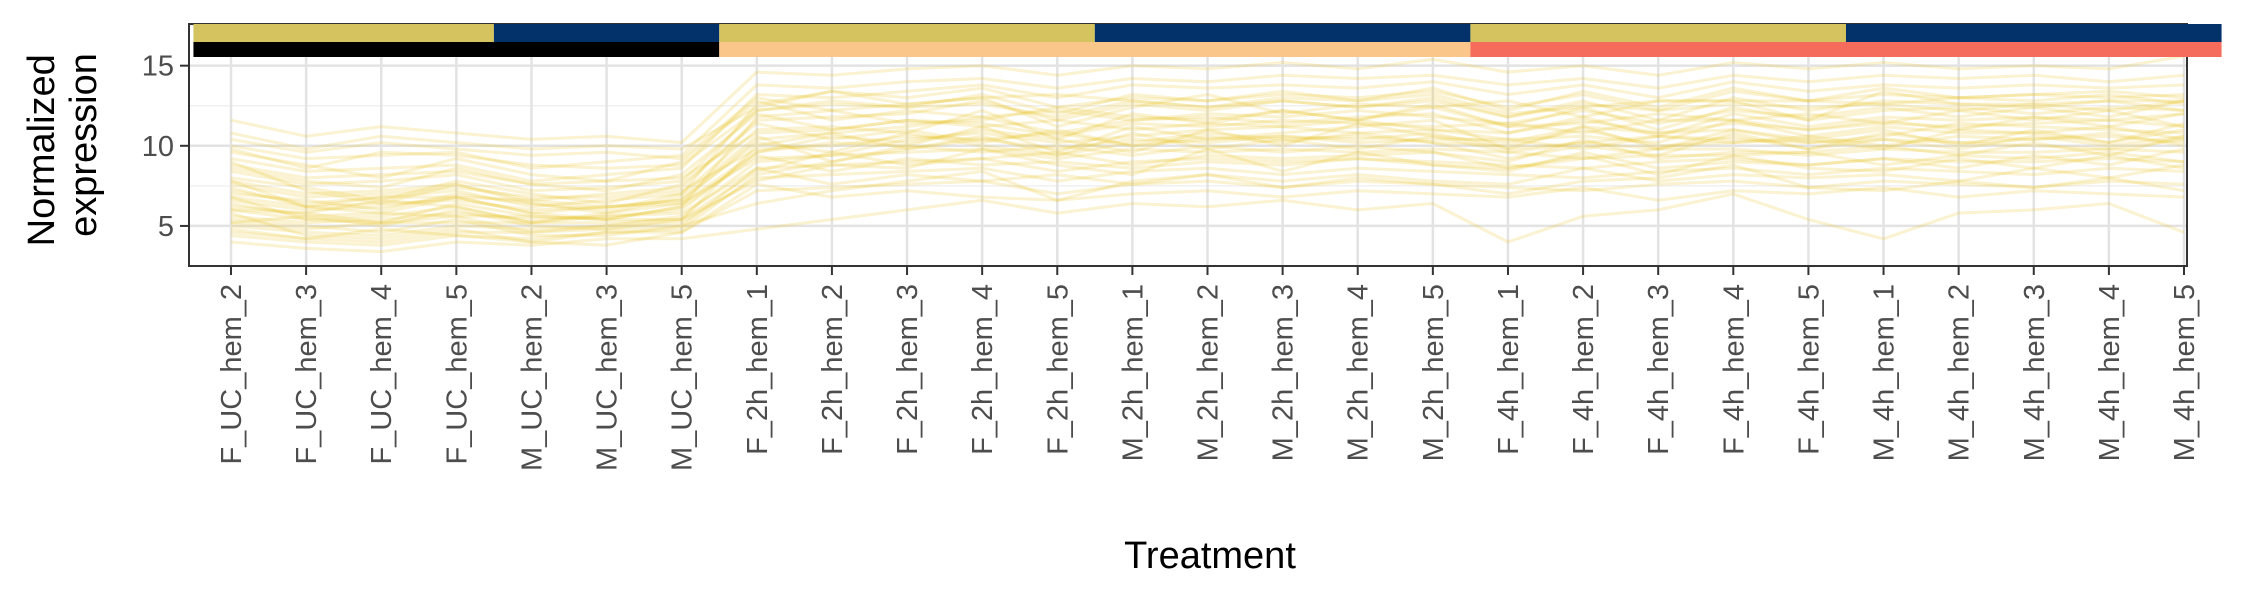  What do you see at coordinates (758, 369) in the screenshot?
I see `x-tick-label: F_2h_hem_1` at bounding box center [758, 369].